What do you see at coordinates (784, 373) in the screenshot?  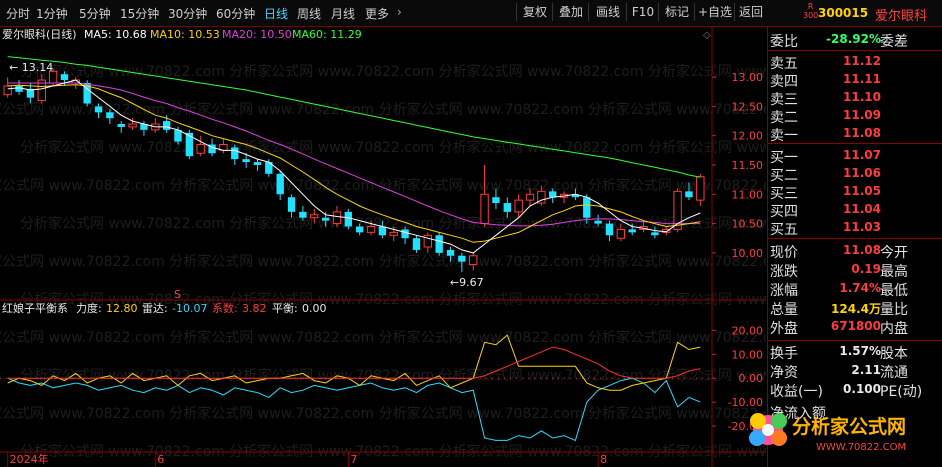 I see `fund-row-label: 净资` at bounding box center [784, 373].